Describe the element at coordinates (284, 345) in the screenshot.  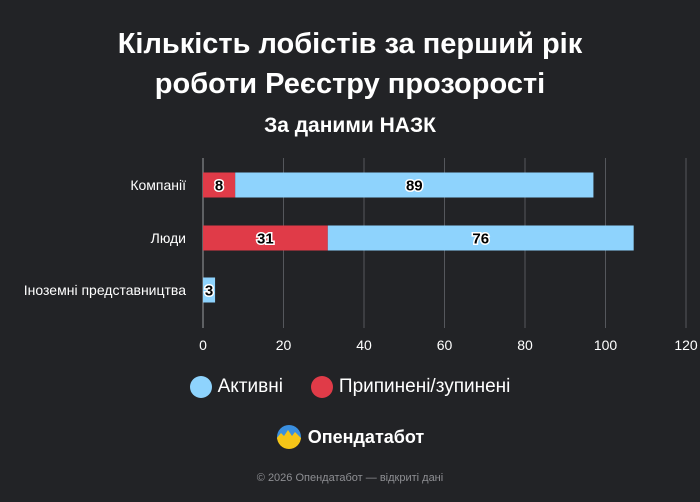
I see `x-tick-label: 20` at that location.